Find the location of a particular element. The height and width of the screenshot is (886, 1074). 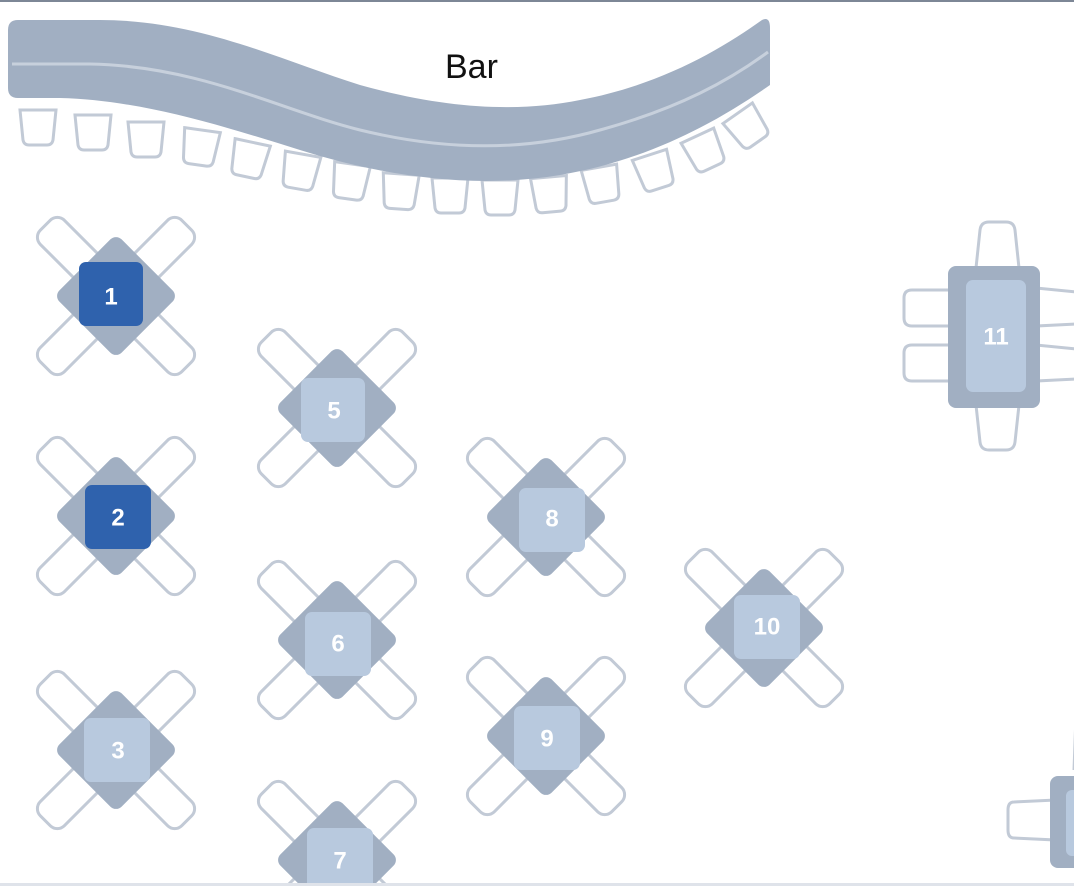

table-number: 2 is located at coordinates (117, 517).